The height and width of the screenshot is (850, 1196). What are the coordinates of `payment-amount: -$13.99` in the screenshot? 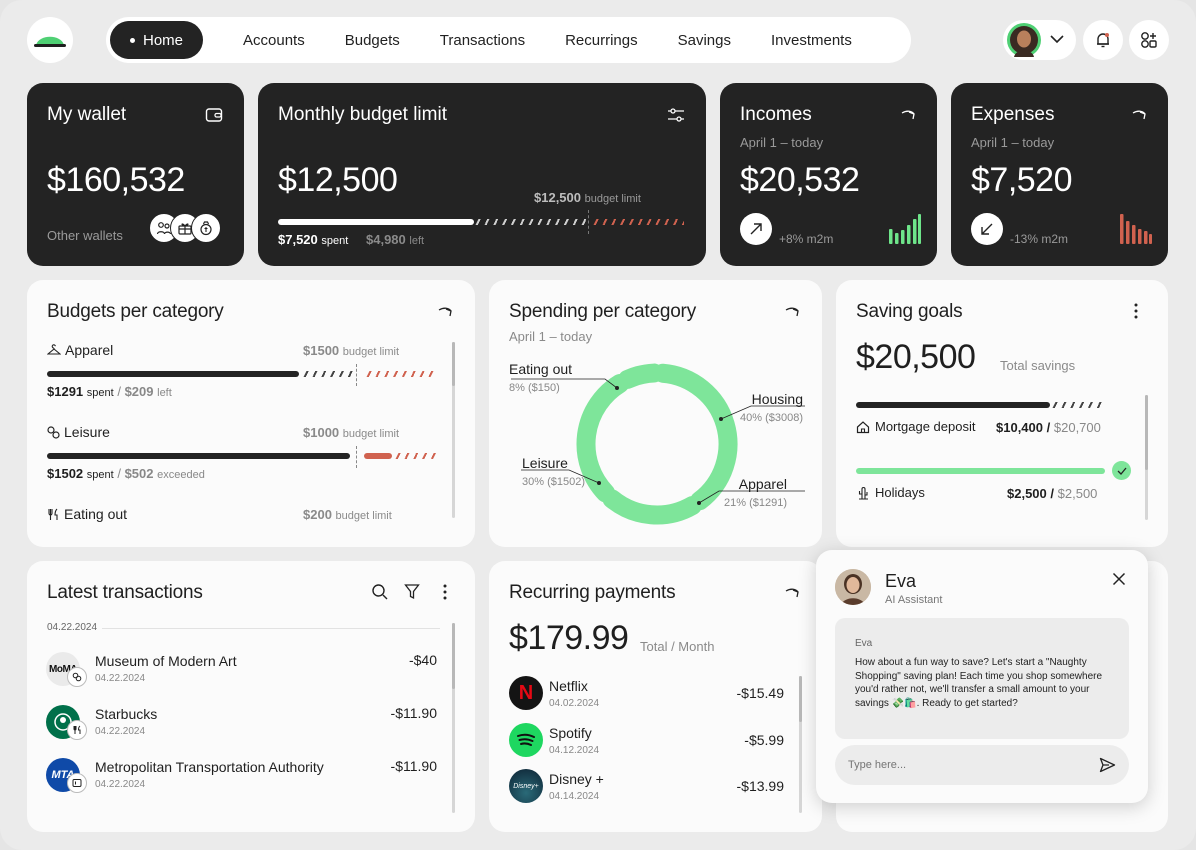 It's located at (760, 786).